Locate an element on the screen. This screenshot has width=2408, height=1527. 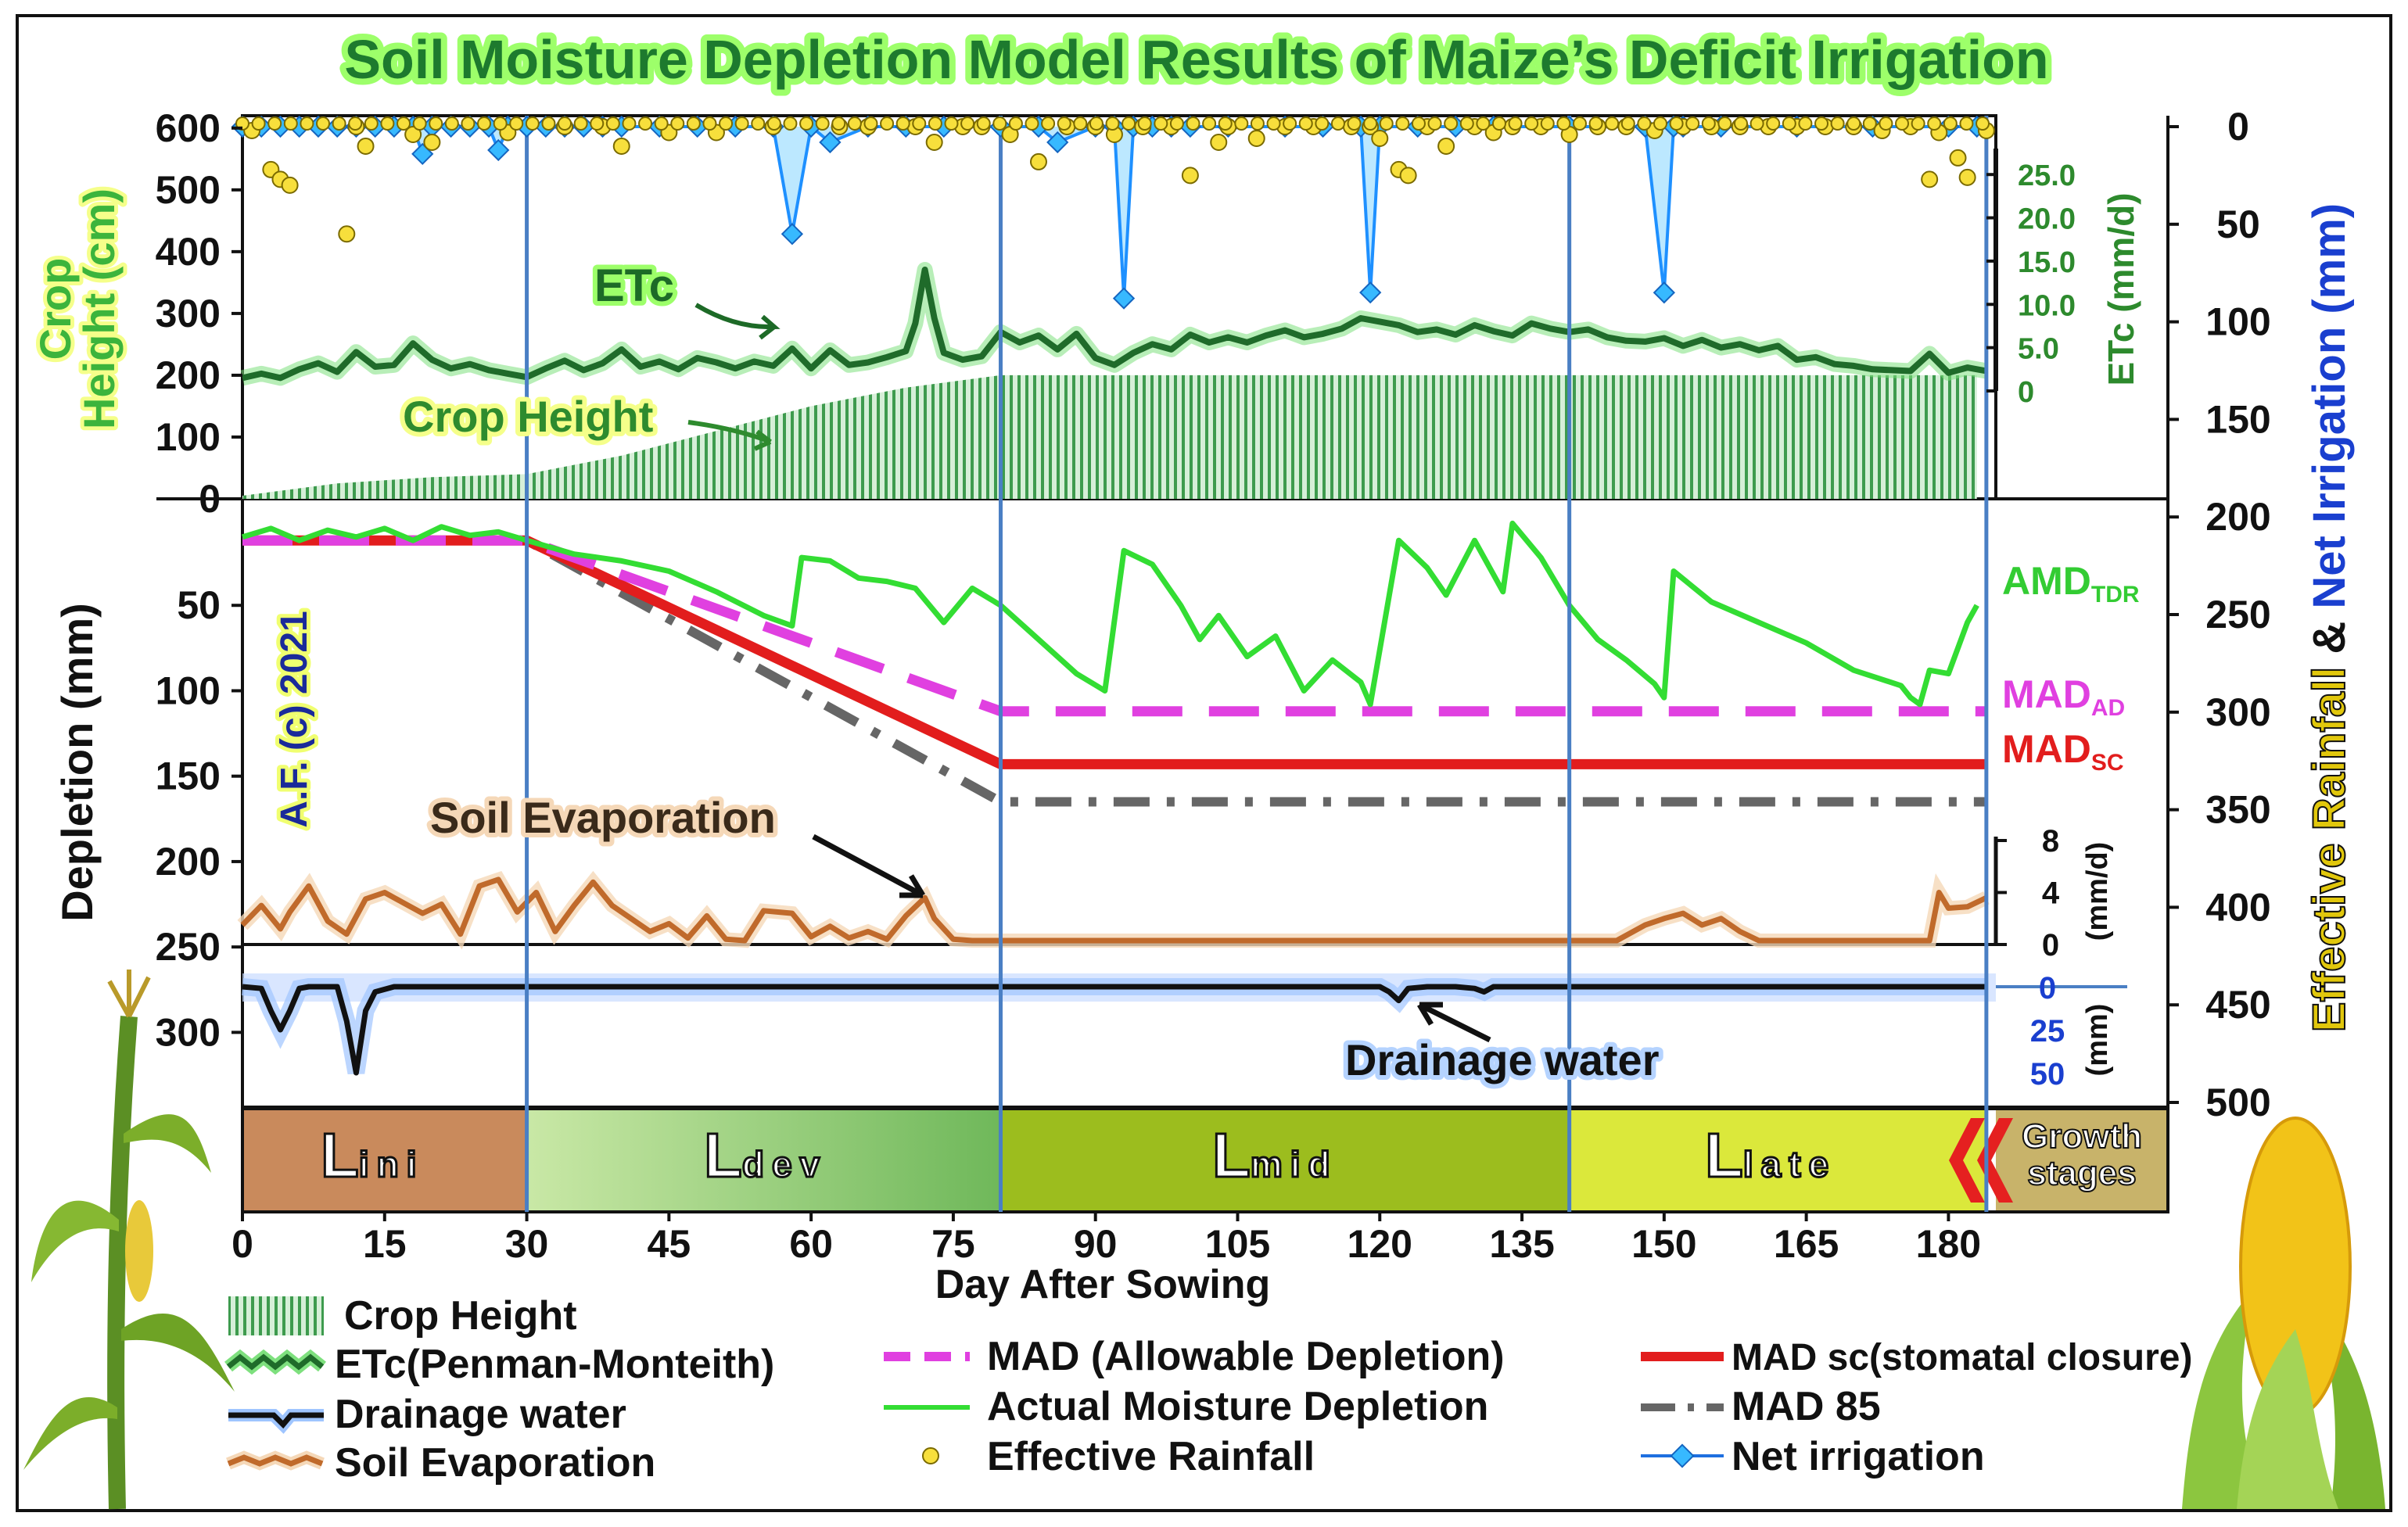
crop-height-annotation-arrow is located at coordinates (729, 435).